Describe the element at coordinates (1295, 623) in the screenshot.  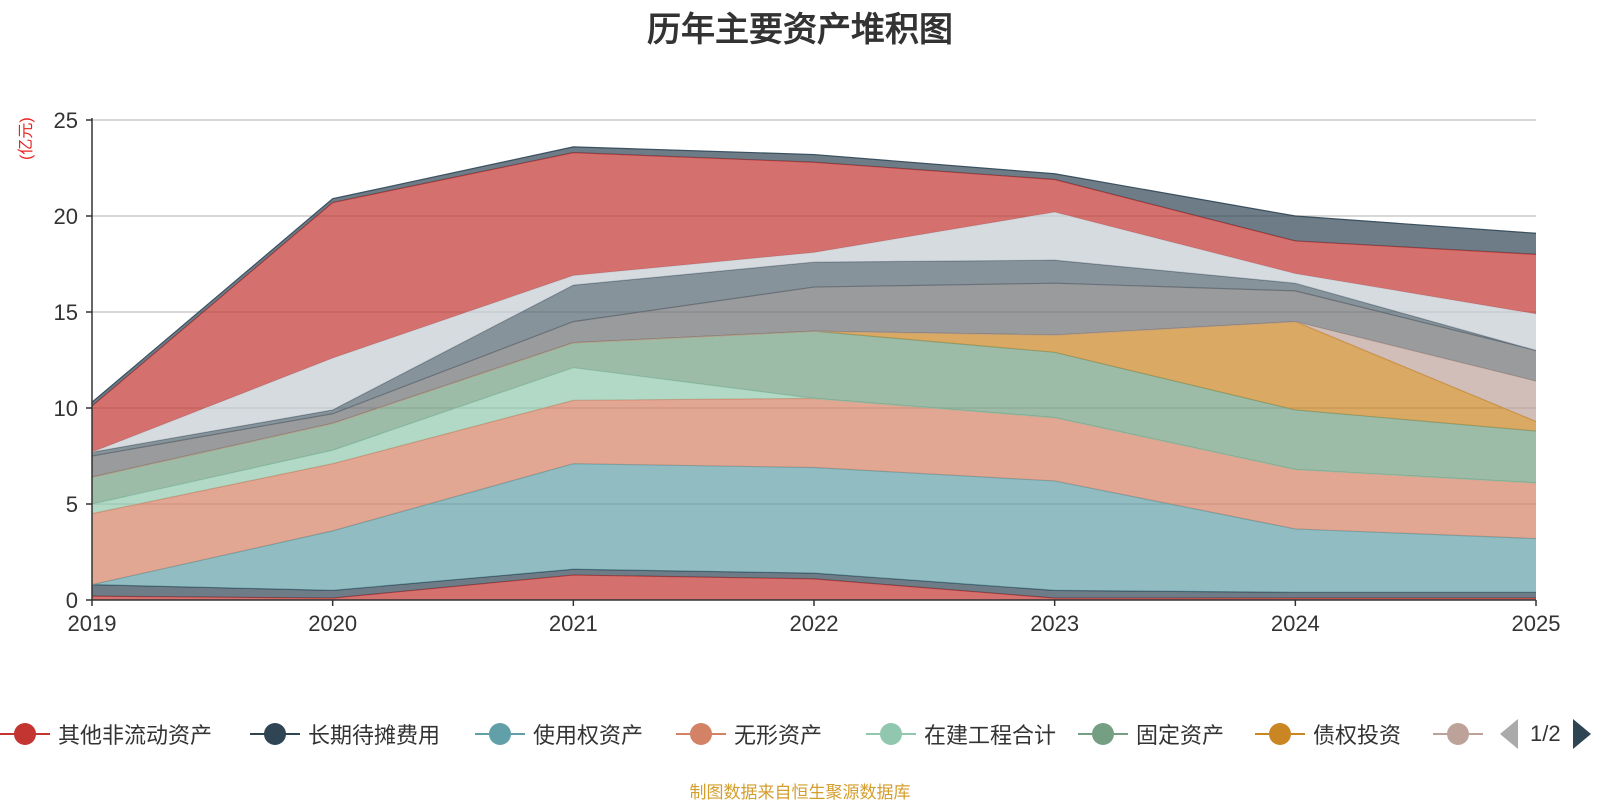
I see `x-tick-label: 2024` at that location.